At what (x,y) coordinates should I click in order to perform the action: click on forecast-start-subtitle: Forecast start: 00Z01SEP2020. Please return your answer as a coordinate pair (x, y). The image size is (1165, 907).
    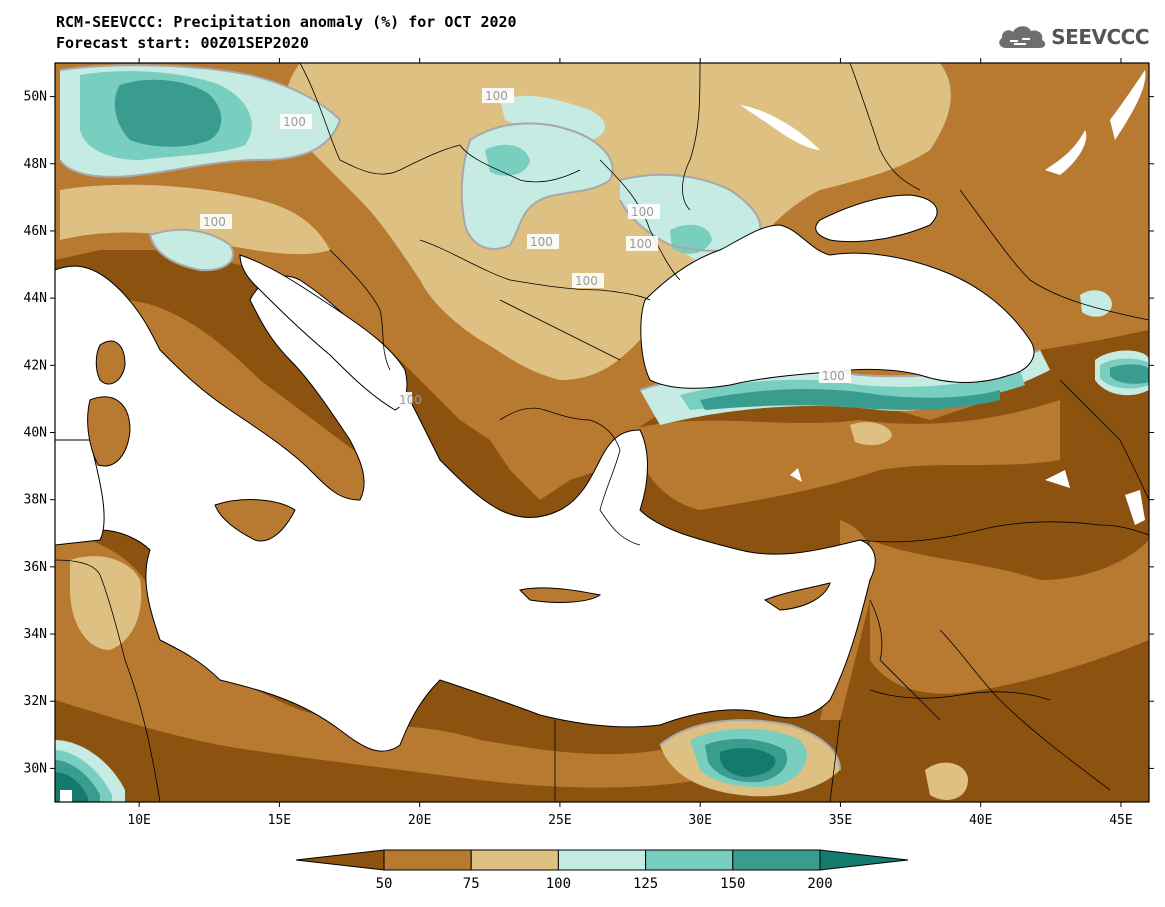
    Looking at the image, I should click on (182, 43).